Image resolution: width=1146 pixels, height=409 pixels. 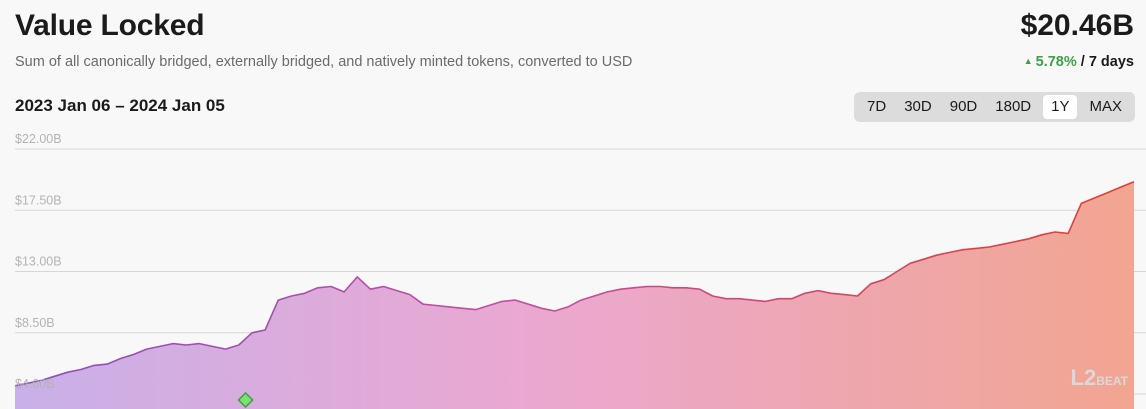 What do you see at coordinates (876, 107) in the screenshot?
I see `timeframe-7d-button: 7D` at bounding box center [876, 107].